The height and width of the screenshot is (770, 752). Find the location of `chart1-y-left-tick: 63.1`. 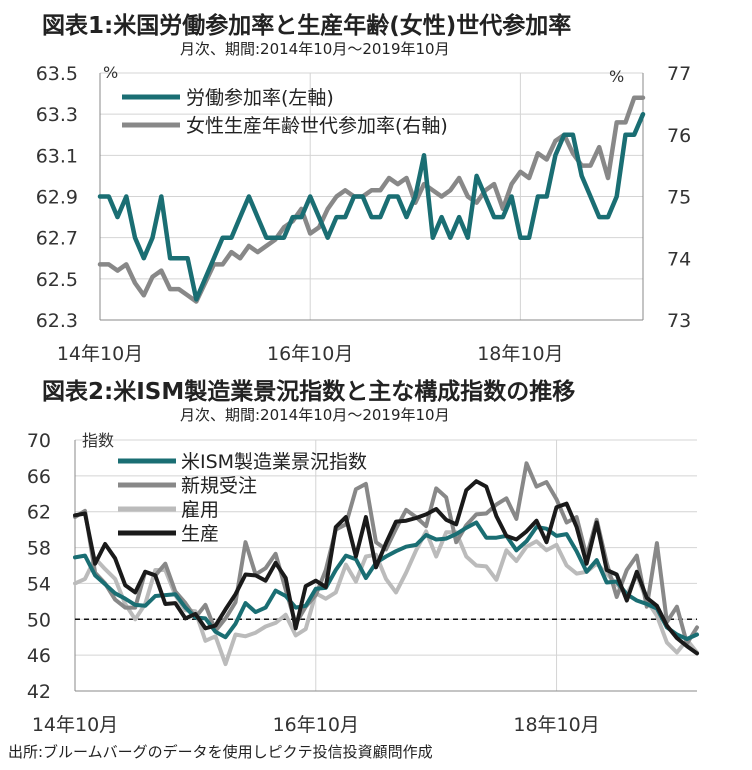

chart1-y-left-tick: 63.1 is located at coordinates (57, 156).